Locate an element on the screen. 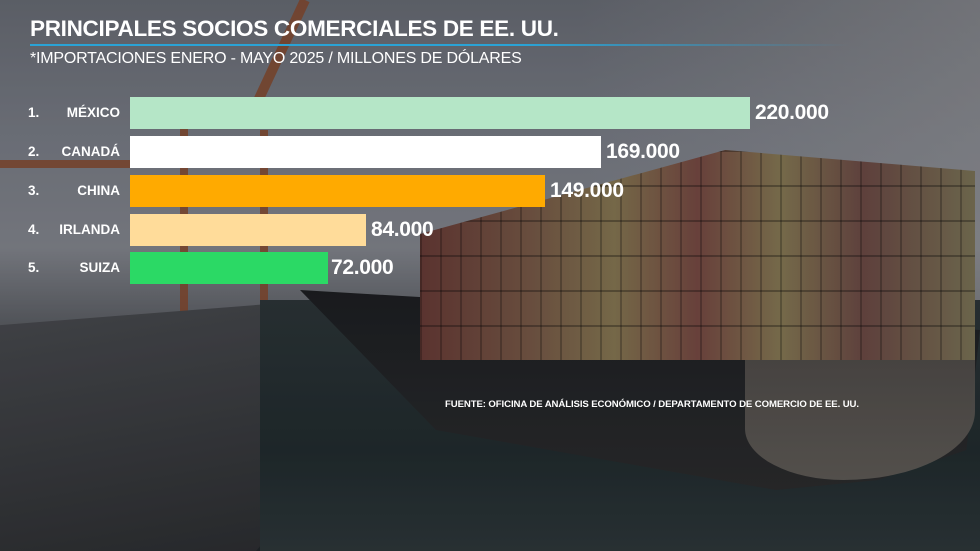  bar-row: 1. MÉXICO 220.000 is located at coordinates (490, 113).